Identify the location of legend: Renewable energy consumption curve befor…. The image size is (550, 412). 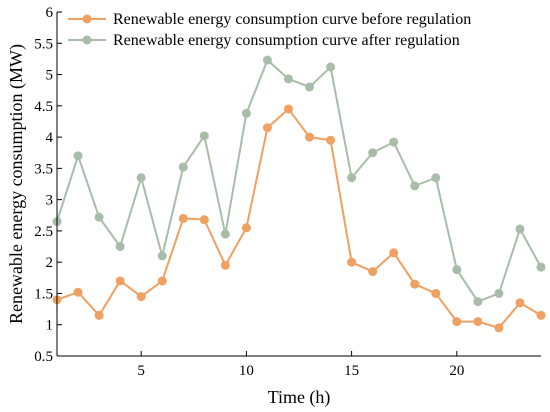
(269, 30).